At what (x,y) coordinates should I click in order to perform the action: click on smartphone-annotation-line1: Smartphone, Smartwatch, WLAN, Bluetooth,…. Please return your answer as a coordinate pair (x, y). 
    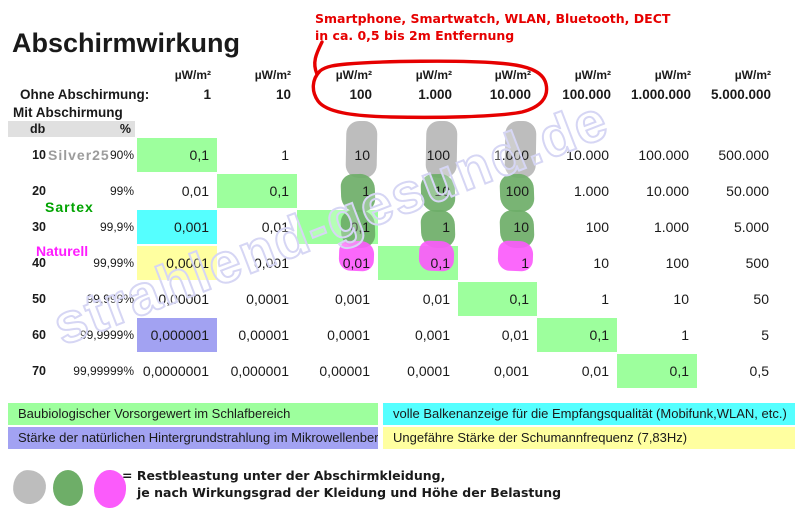
    Looking at the image, I should click on (493, 18).